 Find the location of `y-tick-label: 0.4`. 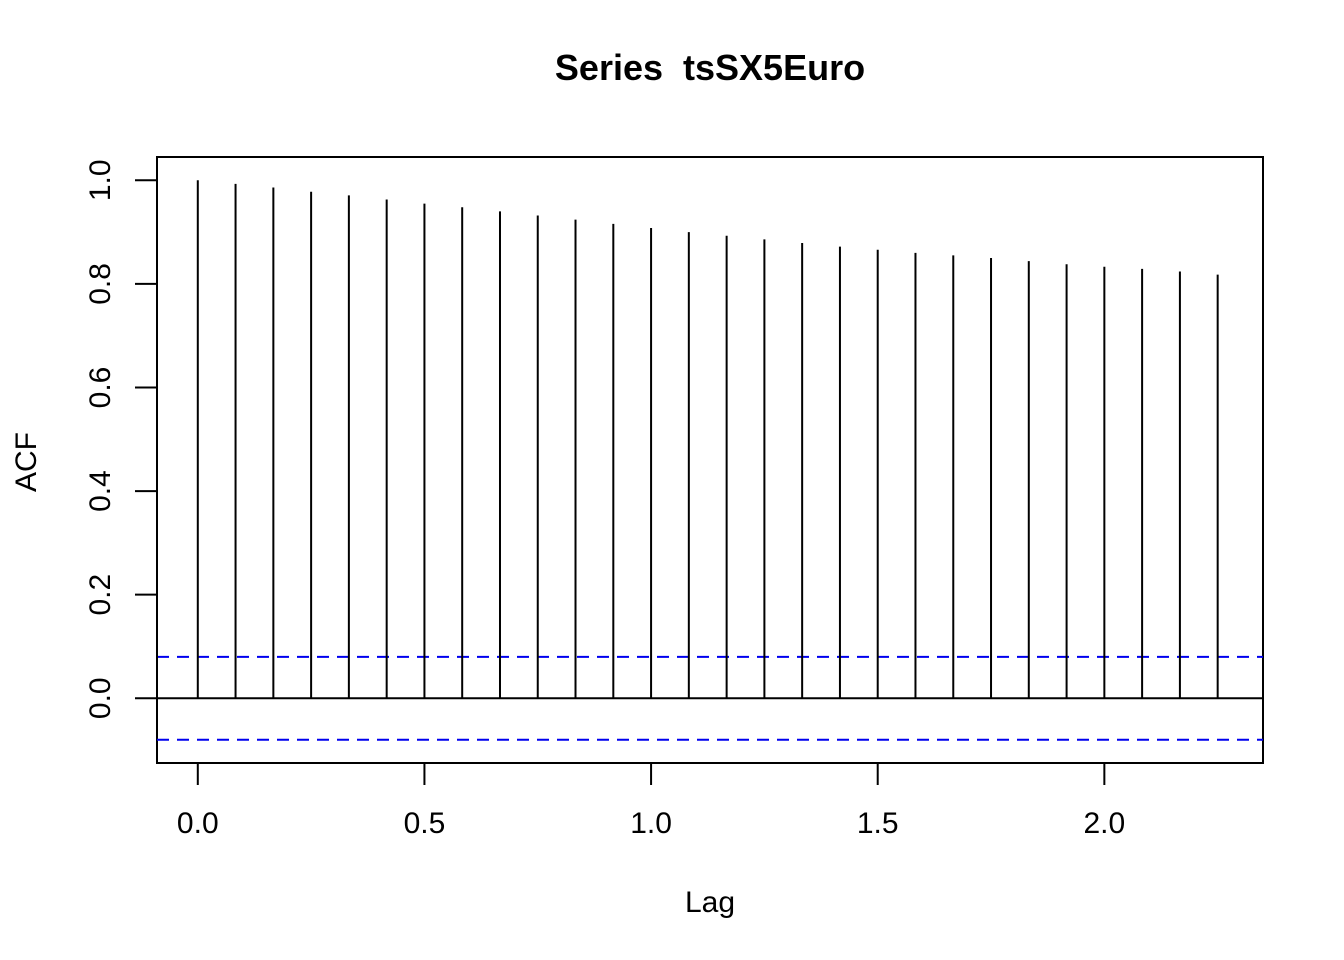

y-tick-label: 0.4 is located at coordinates (100, 491).